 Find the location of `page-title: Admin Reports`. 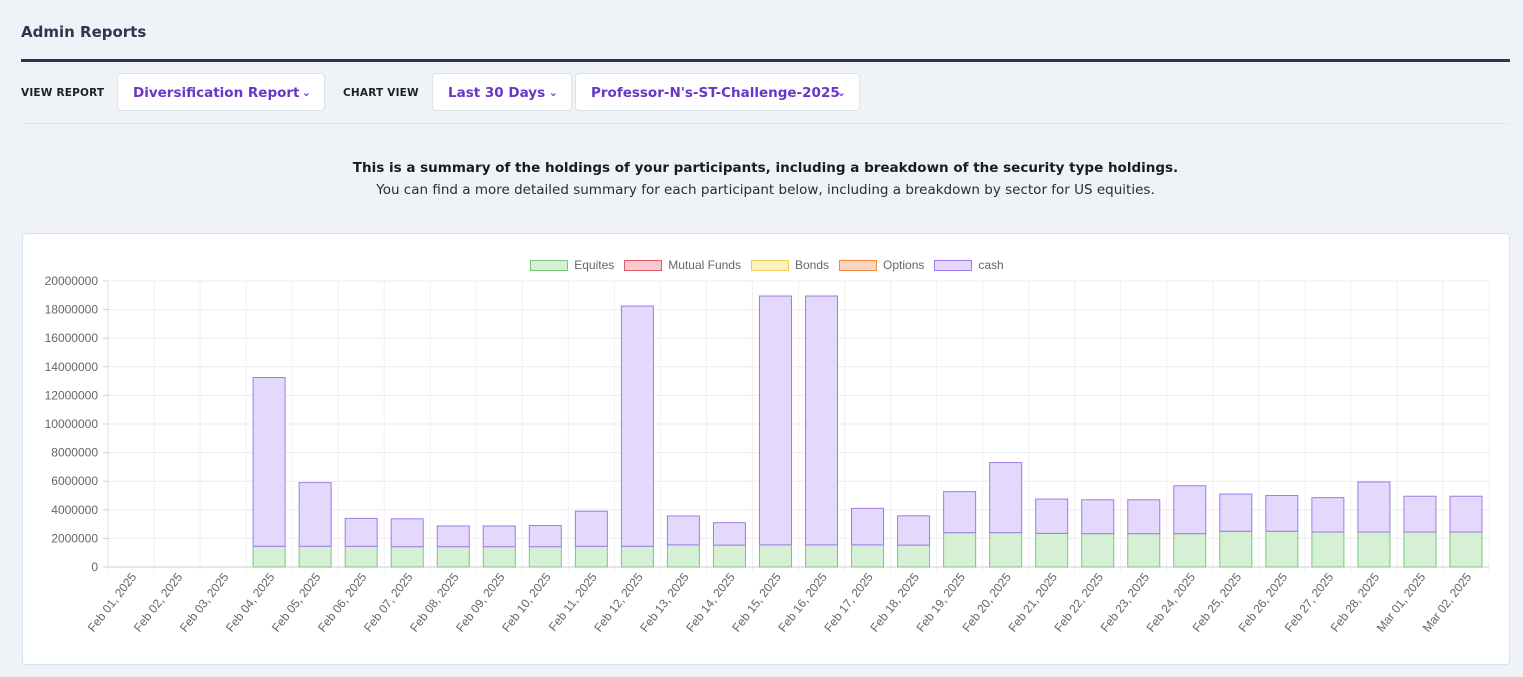

page-title: Admin Reports is located at coordinates (84, 32).